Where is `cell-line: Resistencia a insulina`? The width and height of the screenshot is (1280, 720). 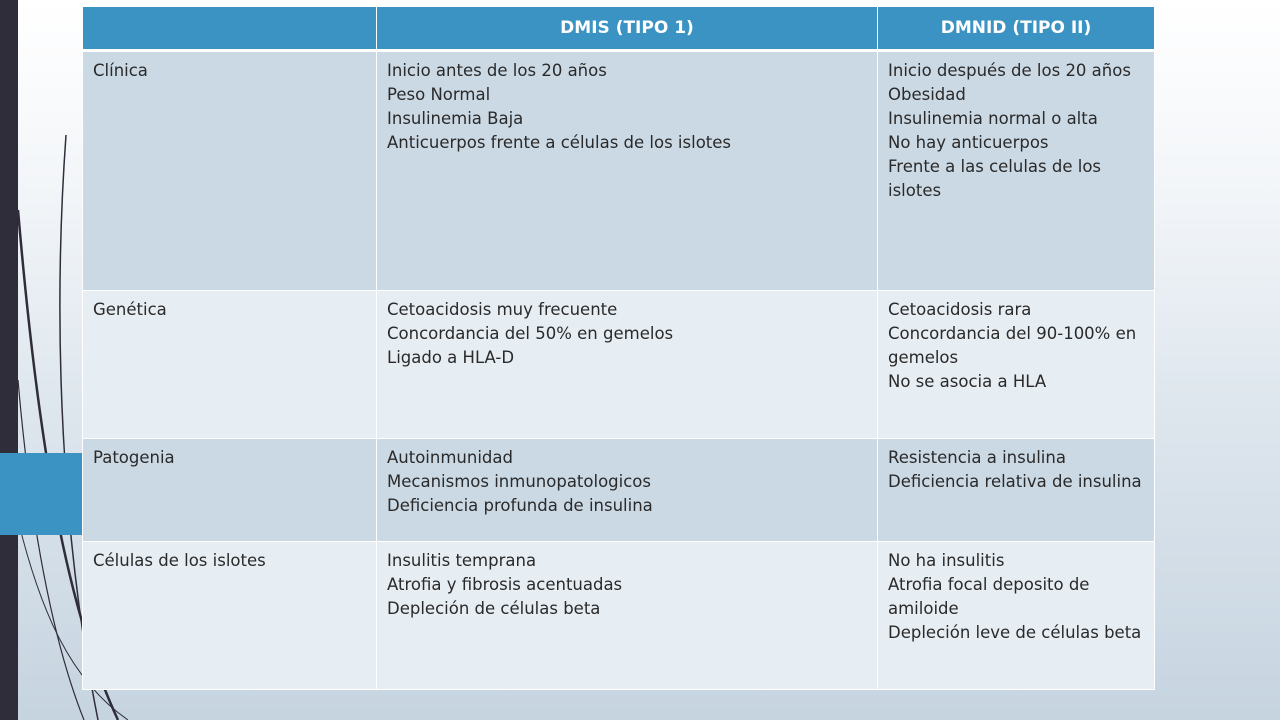
cell-line: Resistencia a insulina is located at coordinates (977, 457).